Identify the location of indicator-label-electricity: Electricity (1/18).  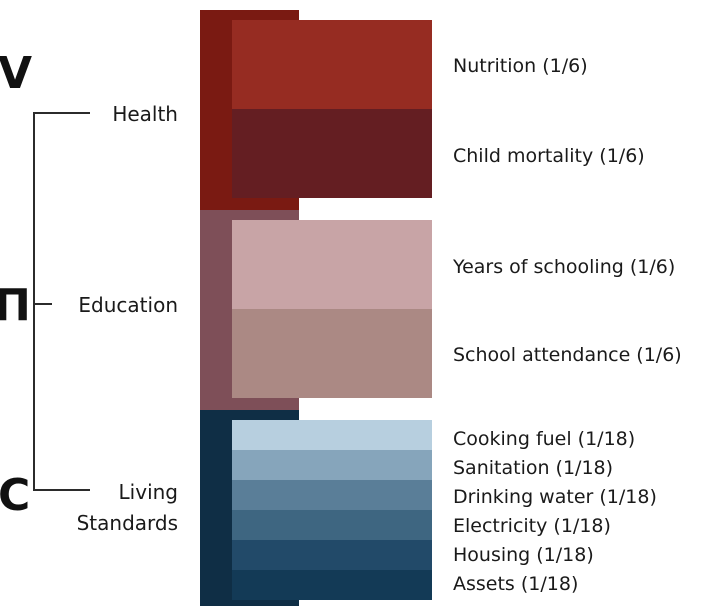
(532, 526).